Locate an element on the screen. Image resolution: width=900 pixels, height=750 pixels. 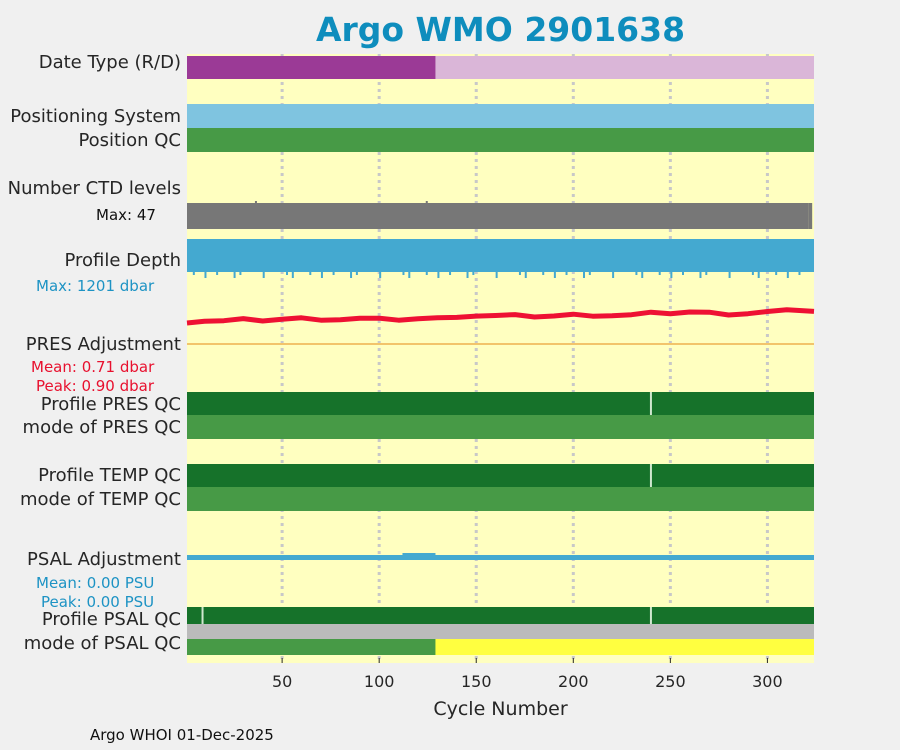
x-tick-label-200: 200 is located at coordinates (573, 681).